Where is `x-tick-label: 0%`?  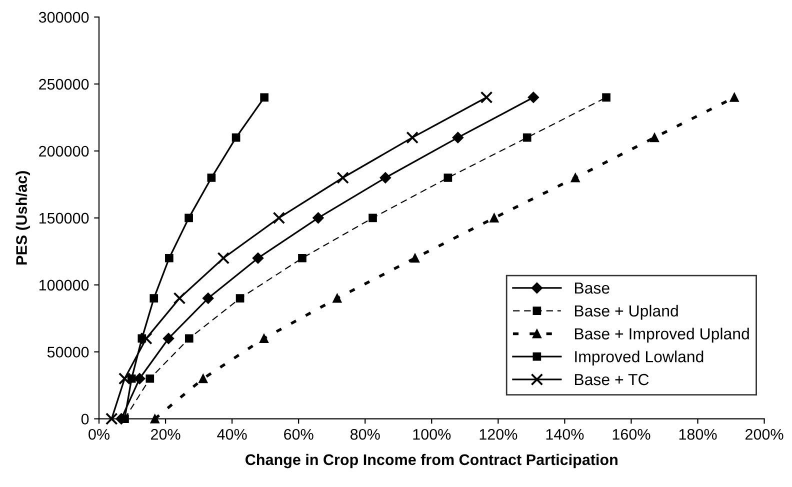
x-tick-label: 0% is located at coordinates (99, 434).